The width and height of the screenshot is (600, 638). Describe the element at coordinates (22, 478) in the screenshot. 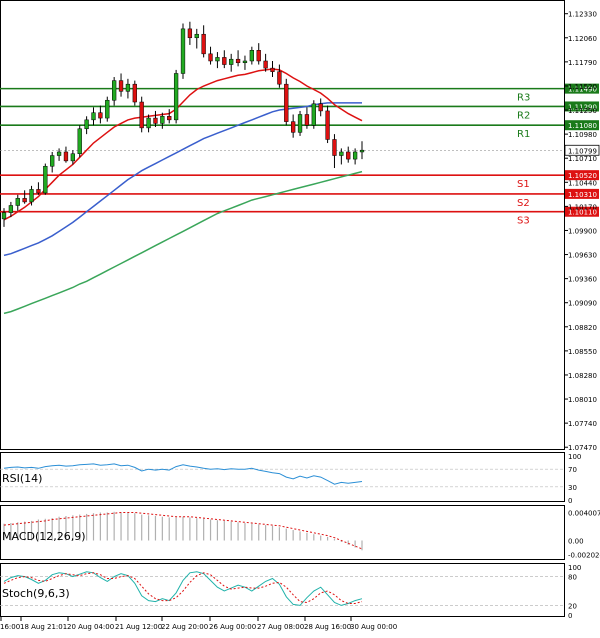

I see `rsi-label: RSI(14)` at that location.